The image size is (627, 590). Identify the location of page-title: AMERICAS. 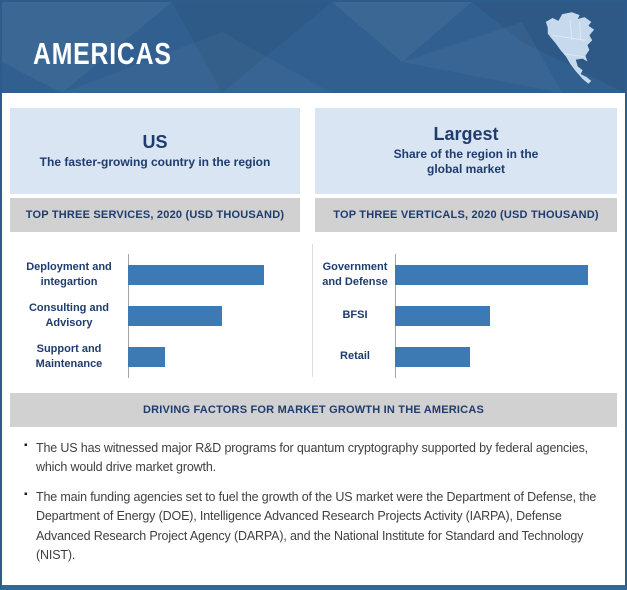
(102, 53).